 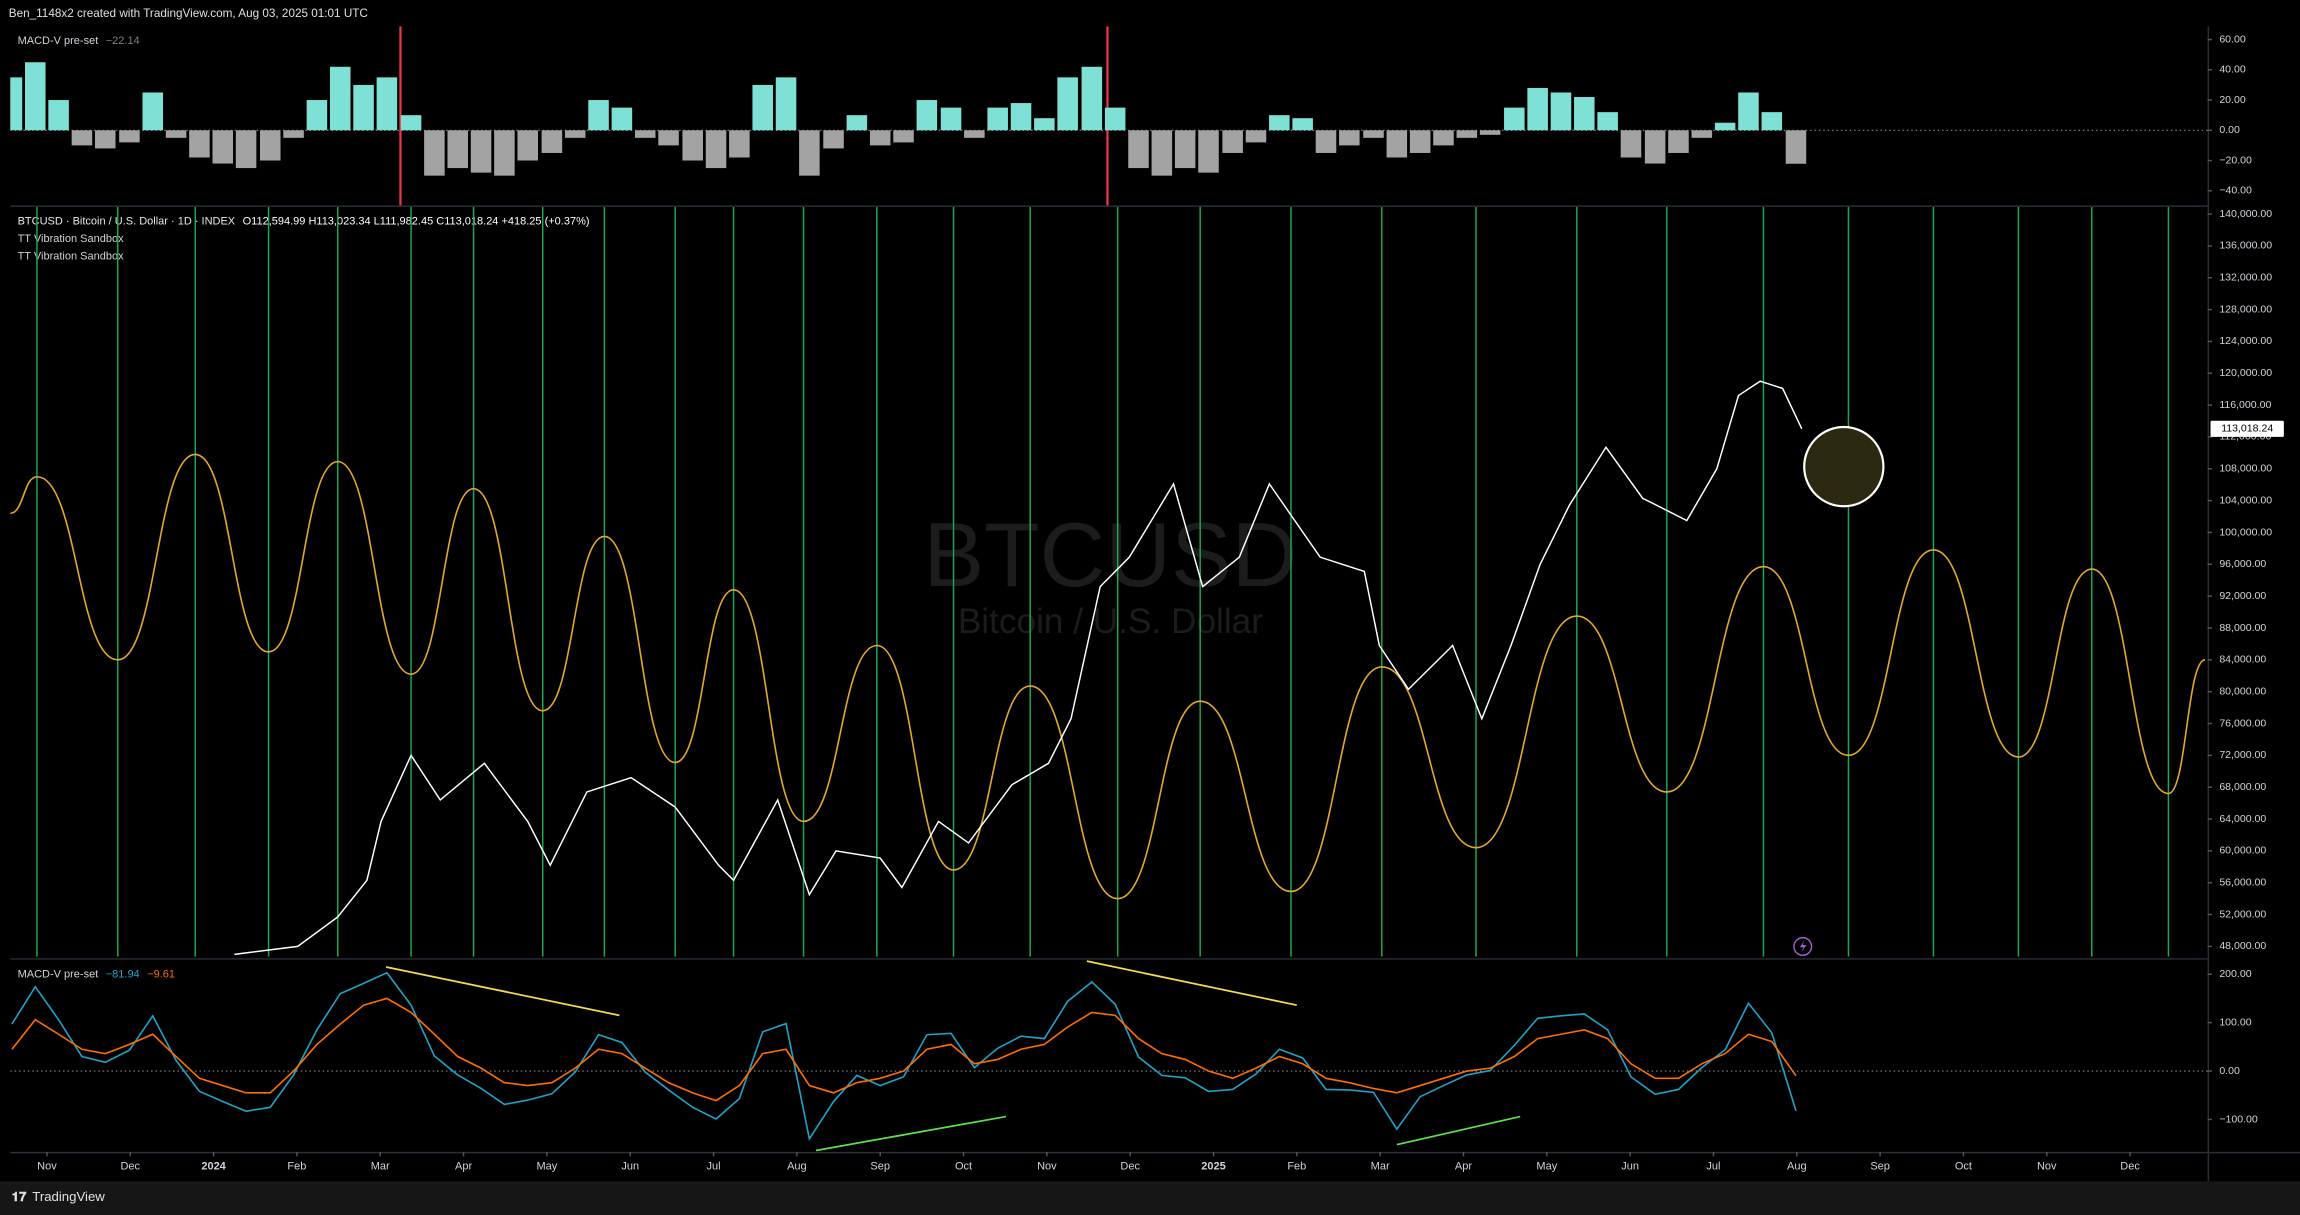 What do you see at coordinates (161, 974) in the screenshot?
I see `indicator-value: −9.61` at bounding box center [161, 974].